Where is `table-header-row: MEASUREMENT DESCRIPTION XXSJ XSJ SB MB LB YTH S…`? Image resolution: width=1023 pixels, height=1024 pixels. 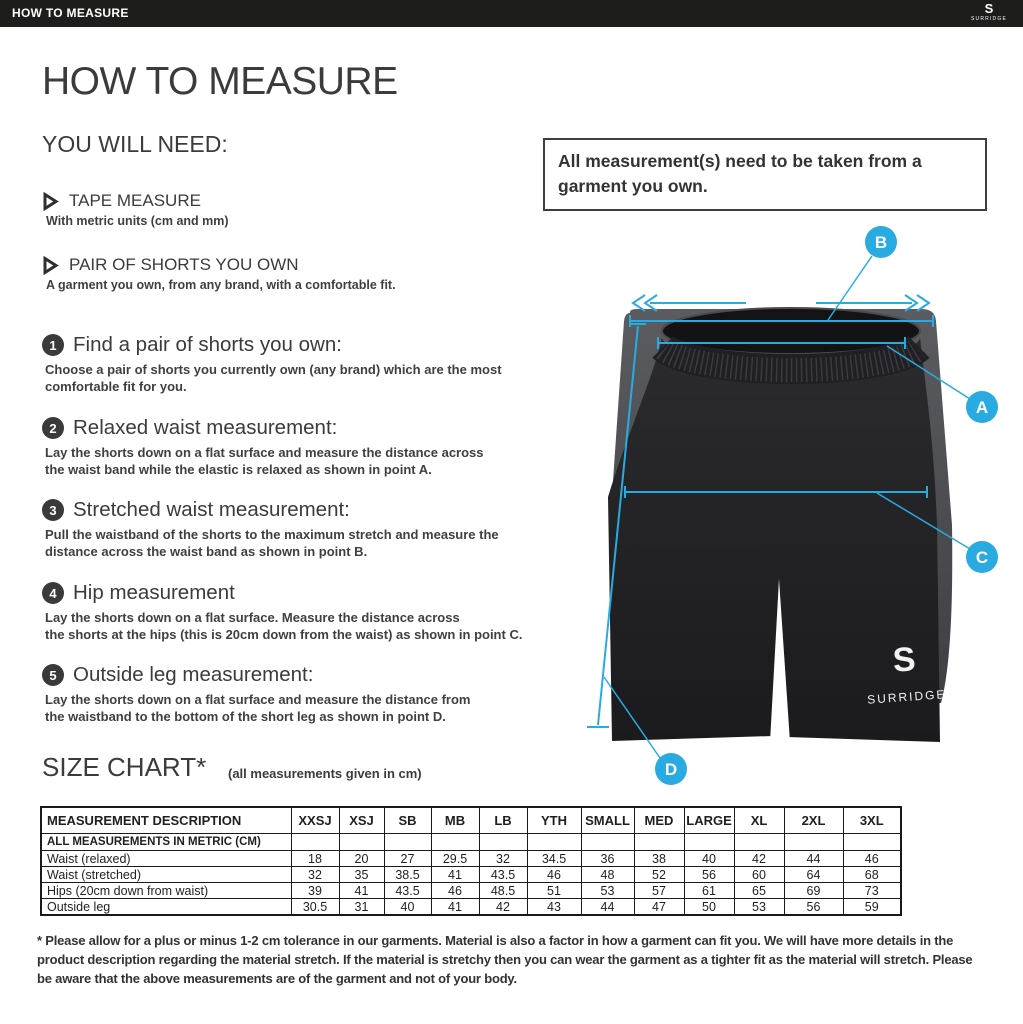
table-header-row: MEASUREMENT DESCRIPTION XXSJ XSJ SB MB LB YTH S… is located at coordinates (471, 820).